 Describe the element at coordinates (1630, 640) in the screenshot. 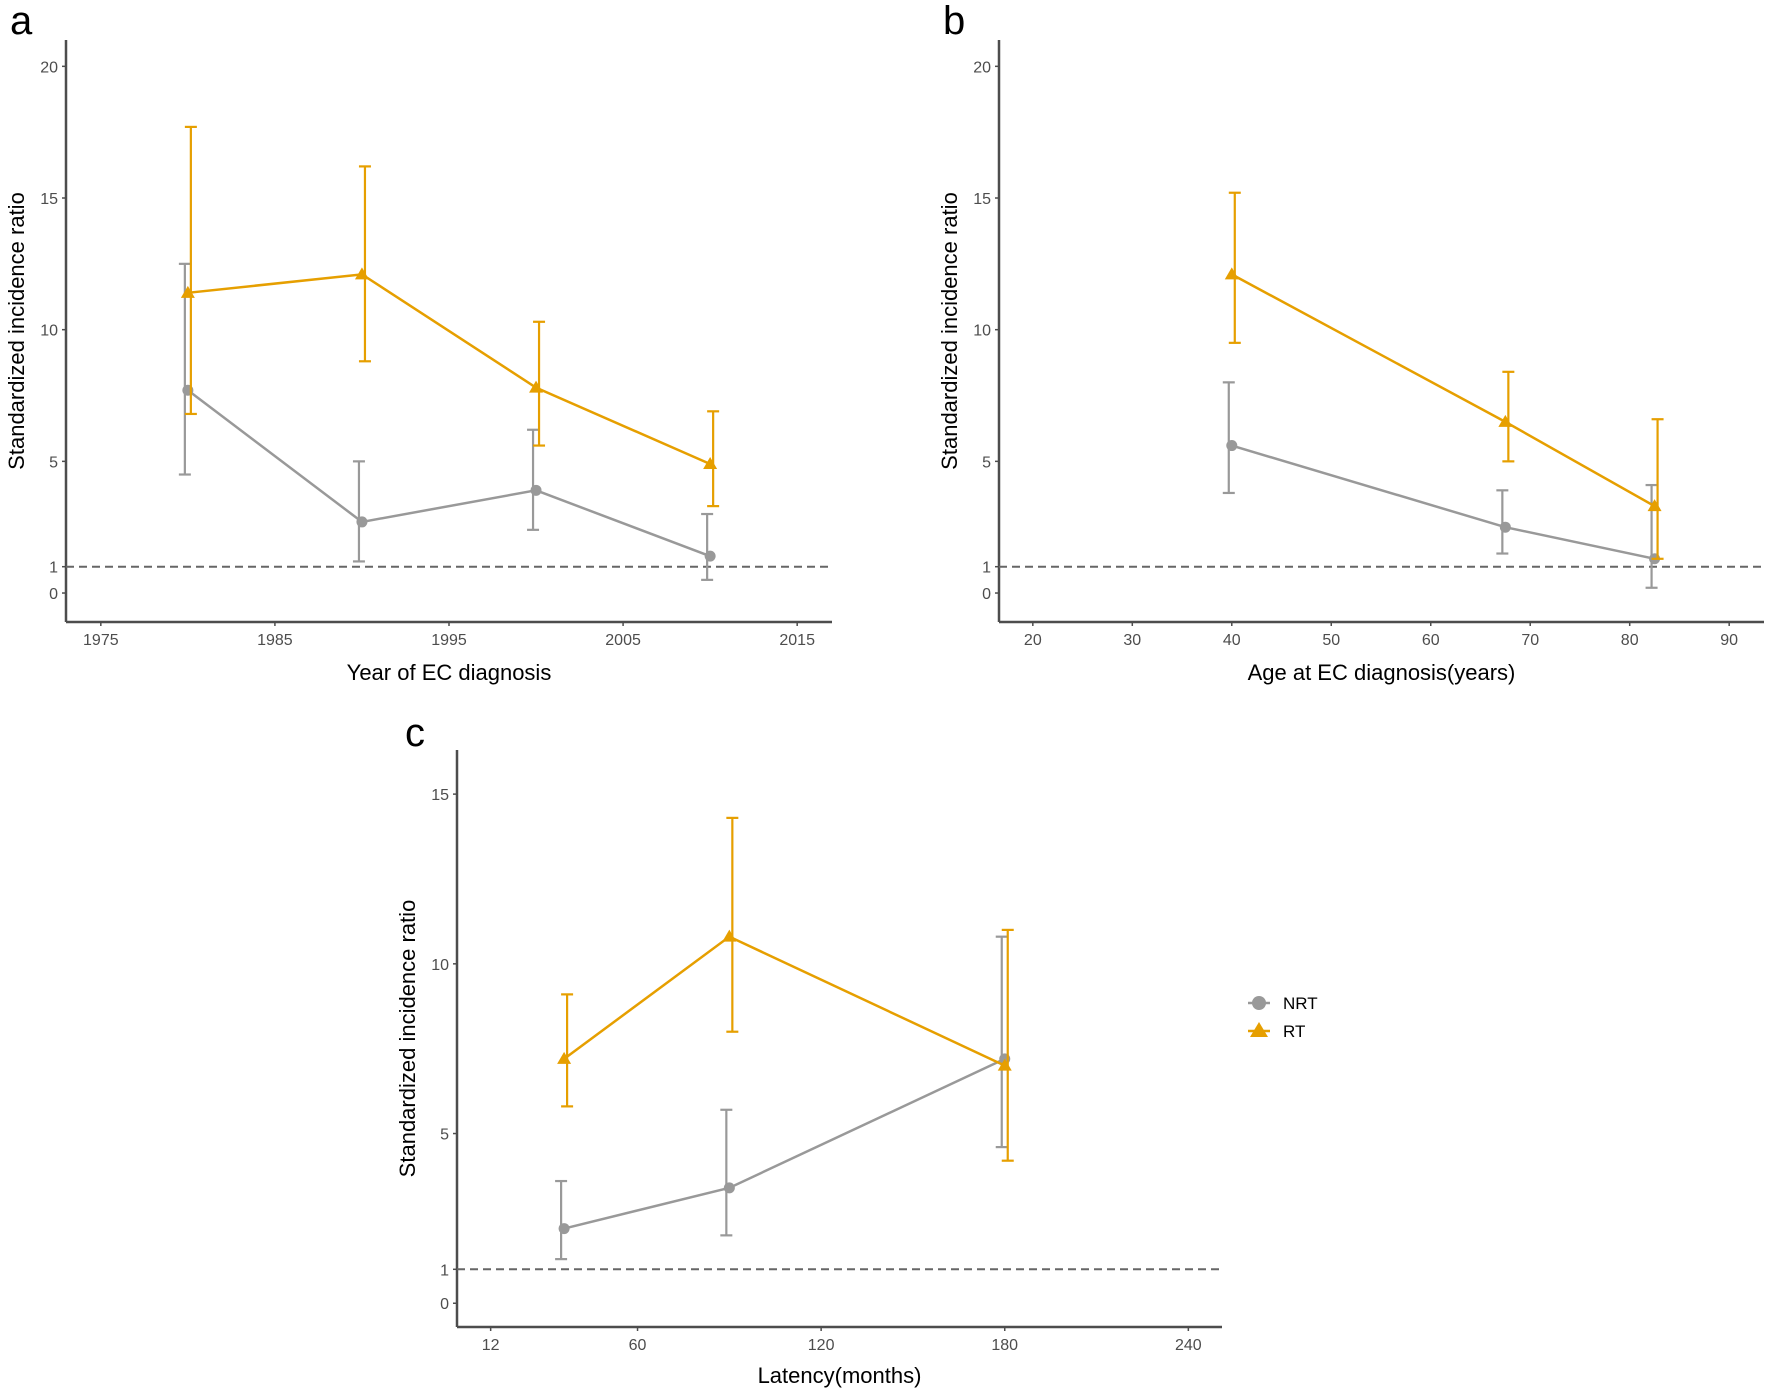

I see `x-tick-label: 80` at that location.